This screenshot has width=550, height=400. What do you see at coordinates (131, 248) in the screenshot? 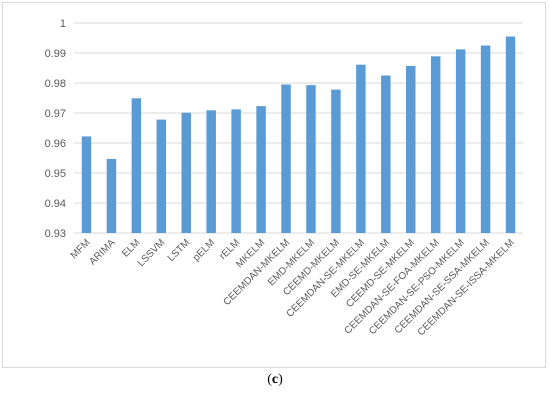
I see `x-tick-label: ELM` at bounding box center [131, 248].